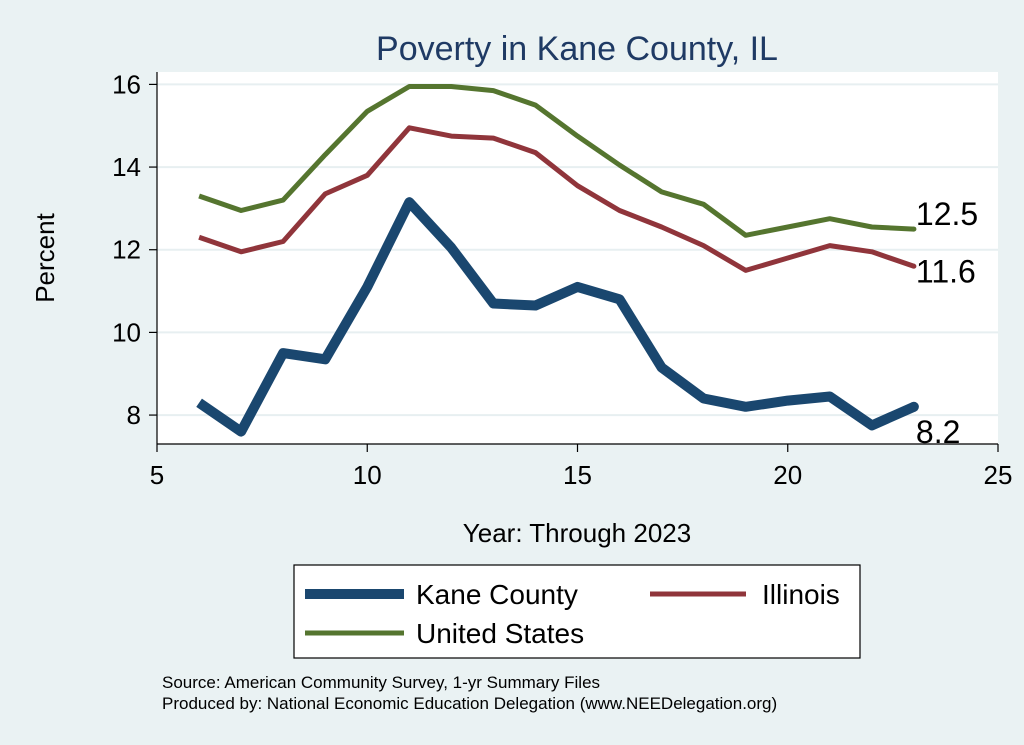  Describe the element at coordinates (126, 167) in the screenshot. I see `y-tick-label-14: 14` at that location.